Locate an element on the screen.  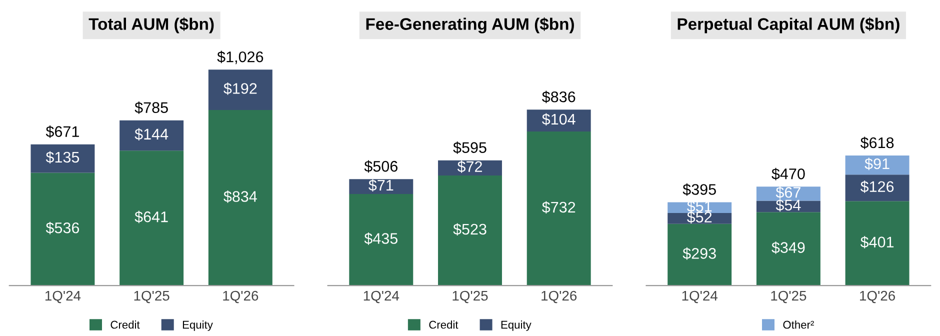
legend-label: Other² is located at coordinates (798, 324).